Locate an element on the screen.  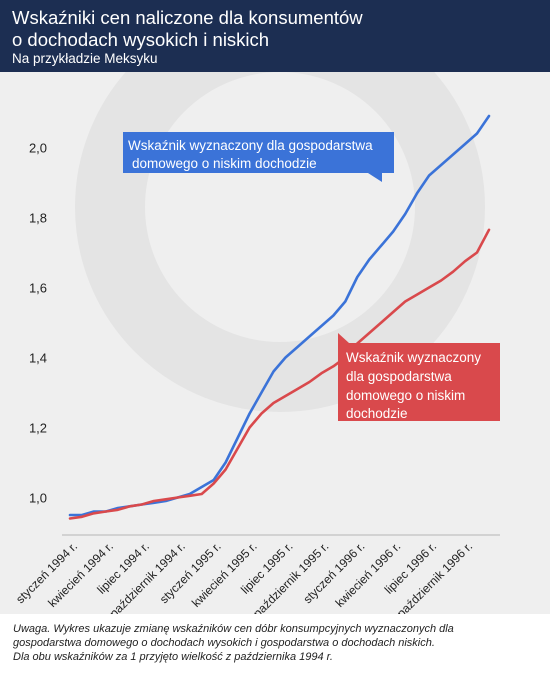
y-tick-label: 1,6 is located at coordinates (38, 288).